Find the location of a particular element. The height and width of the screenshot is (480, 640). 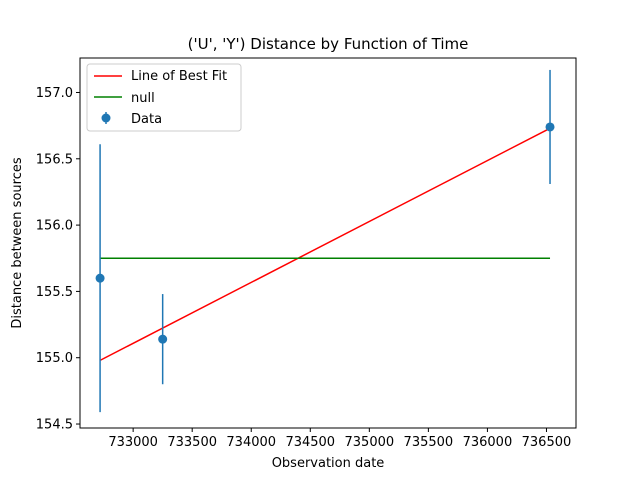

x-tick-label: 736000 is located at coordinates (488, 442).